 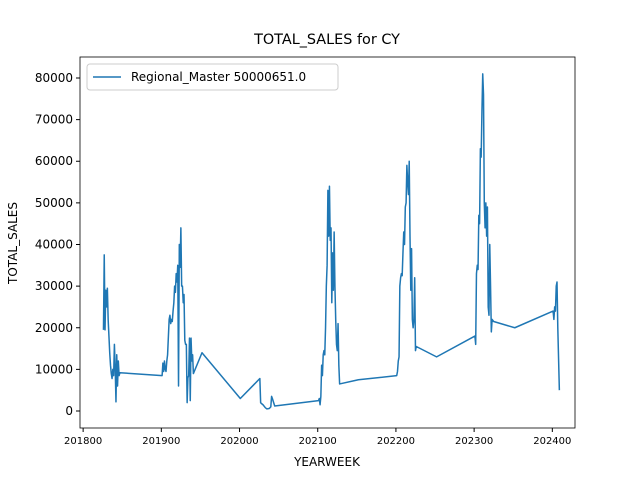 I want to click on y-axis-label: TOTAL_SALES, so click(x=13, y=243).